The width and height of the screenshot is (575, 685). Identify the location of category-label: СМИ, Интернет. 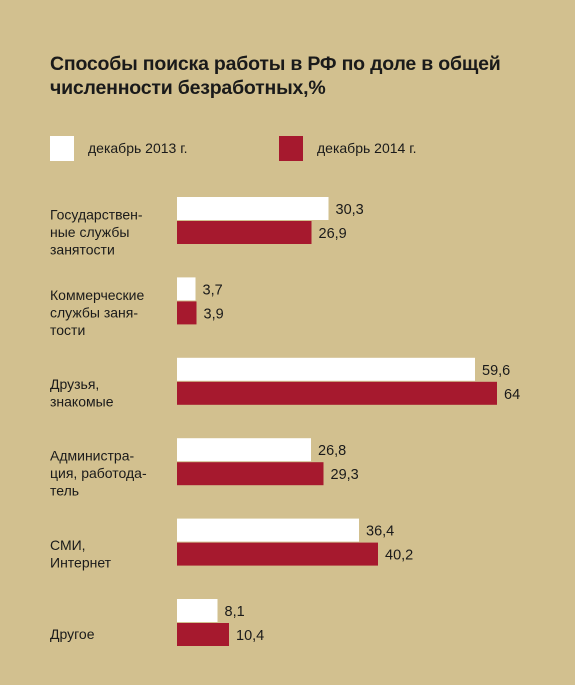
(81, 554).